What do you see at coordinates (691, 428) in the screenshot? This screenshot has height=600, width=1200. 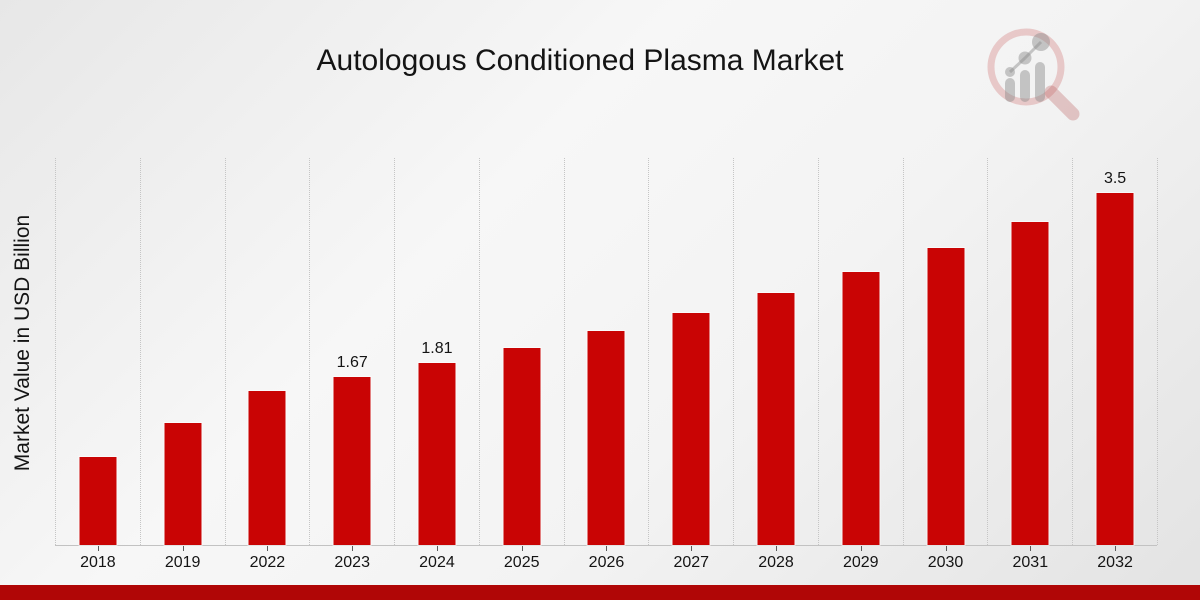 I see `bar-2027` at bounding box center [691, 428].